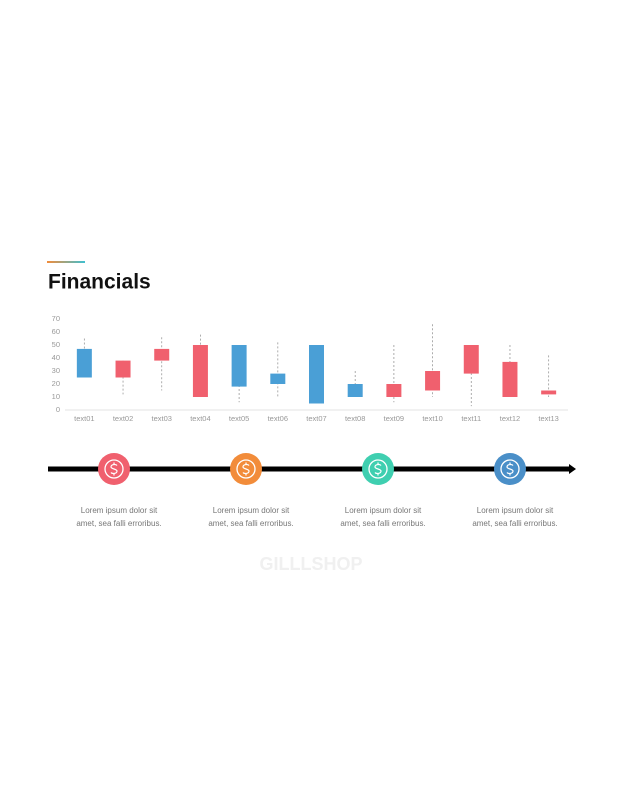 The image size is (623, 800). Describe the element at coordinates (56, 396) in the screenshot. I see `y-tick-label: 10` at that location.